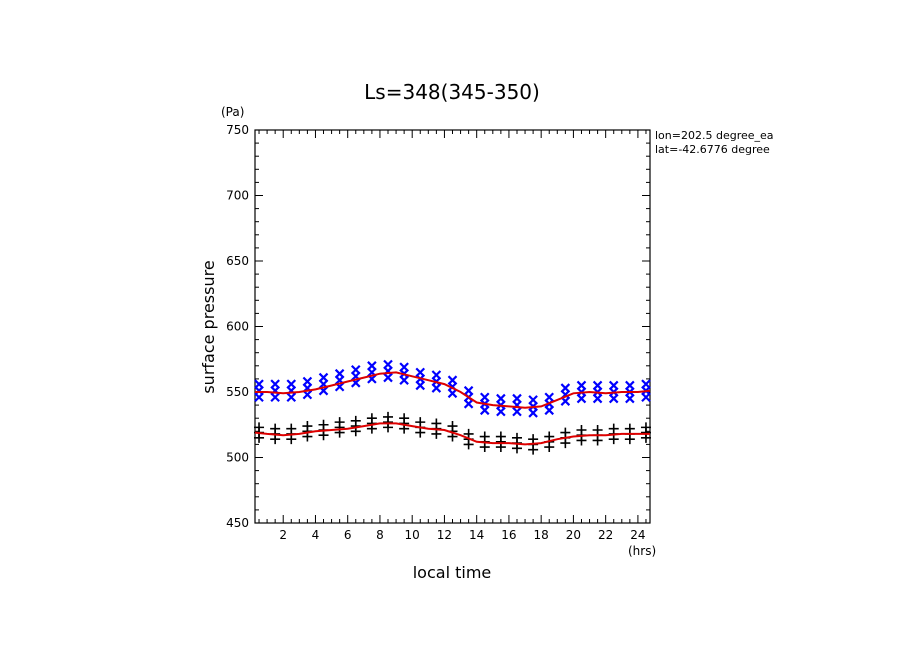  Describe the element at coordinates (348, 535) in the screenshot. I see `x-tick-label: 6` at that location.